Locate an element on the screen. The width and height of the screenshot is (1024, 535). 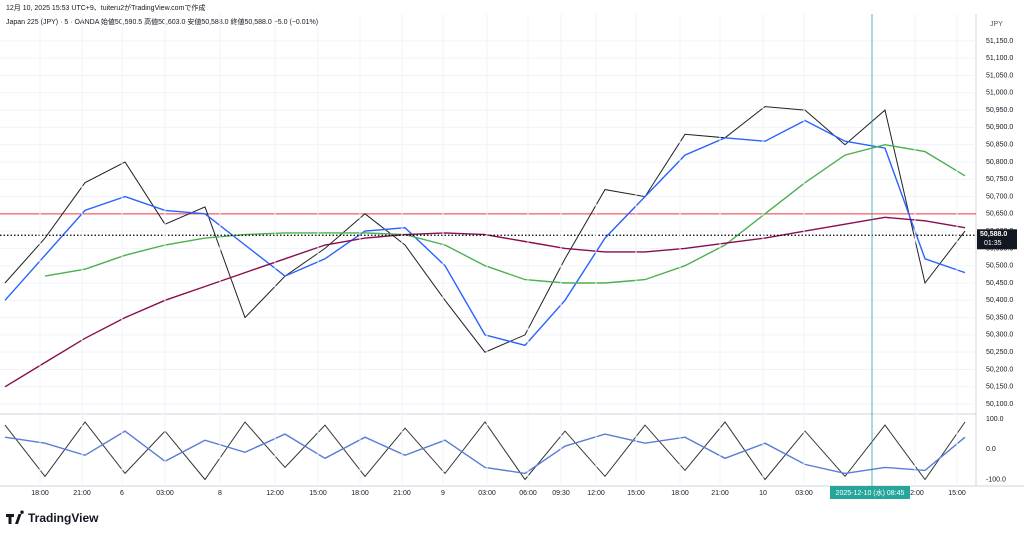
cursor-label-box is located at coordinates (870, 492).